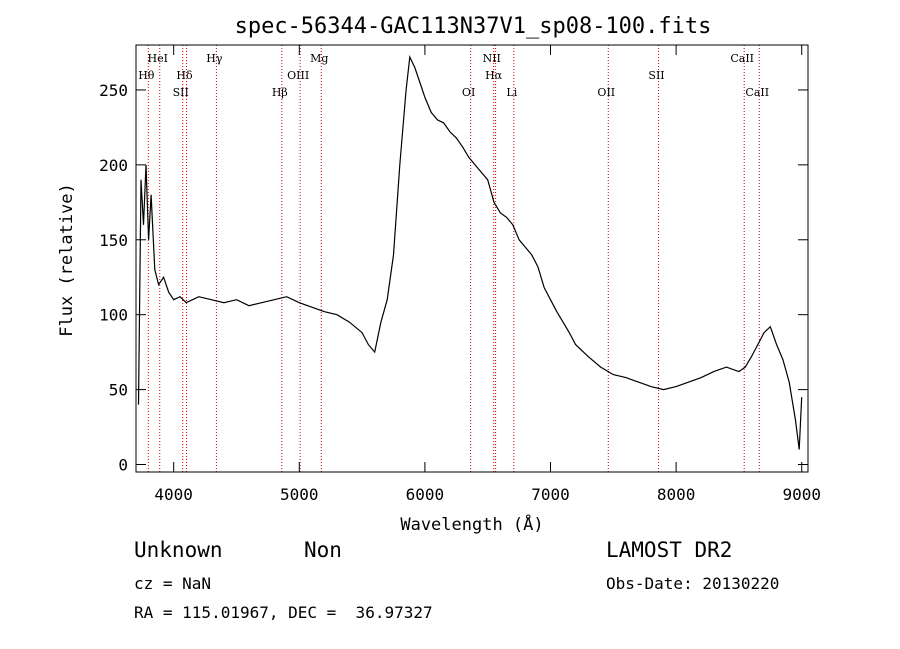  Describe the element at coordinates (113, 315) in the screenshot. I see `y-tick-label-2: 100` at that location.